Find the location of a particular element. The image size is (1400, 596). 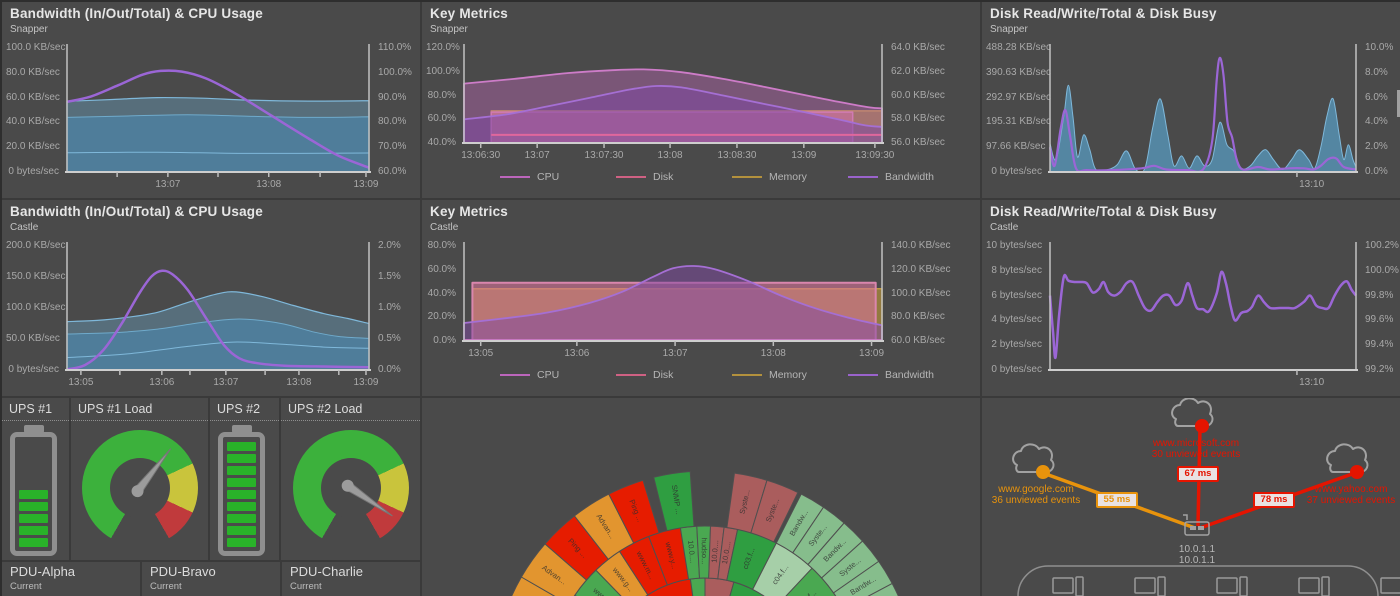

axis-tick-label: 90.0% is located at coordinates (392, 97).